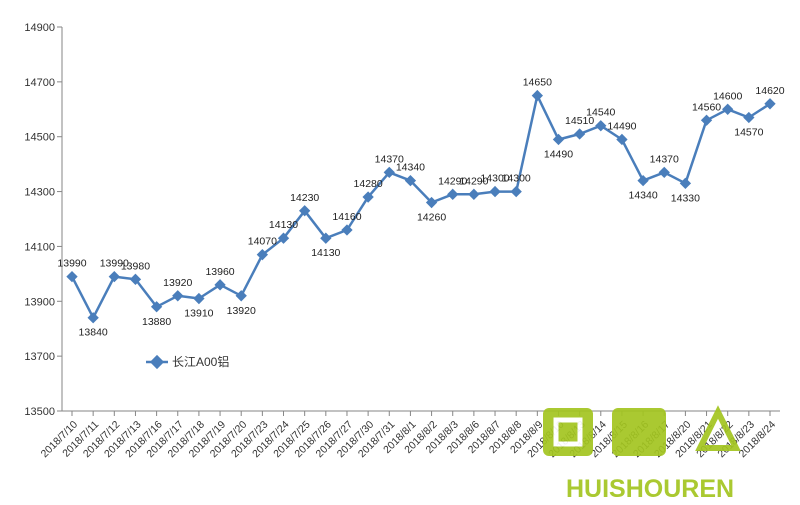  I want to click on data-label: 14620, so click(769, 91).